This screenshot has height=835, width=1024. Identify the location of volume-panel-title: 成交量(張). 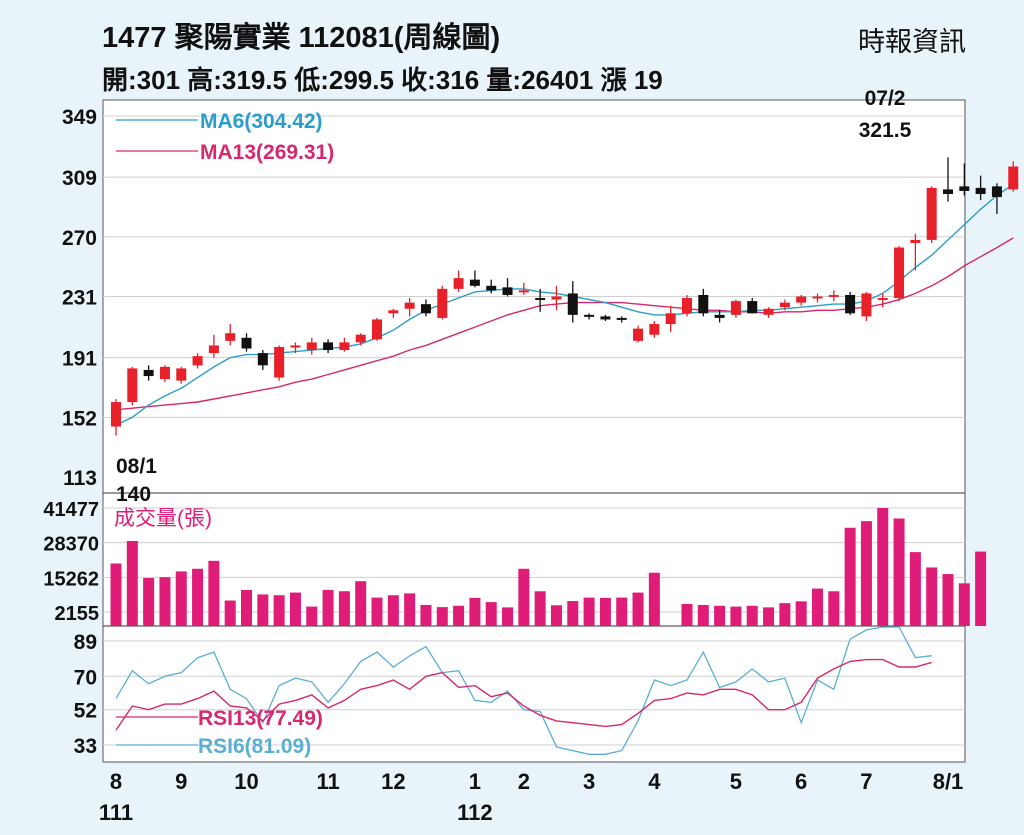
(163, 518).